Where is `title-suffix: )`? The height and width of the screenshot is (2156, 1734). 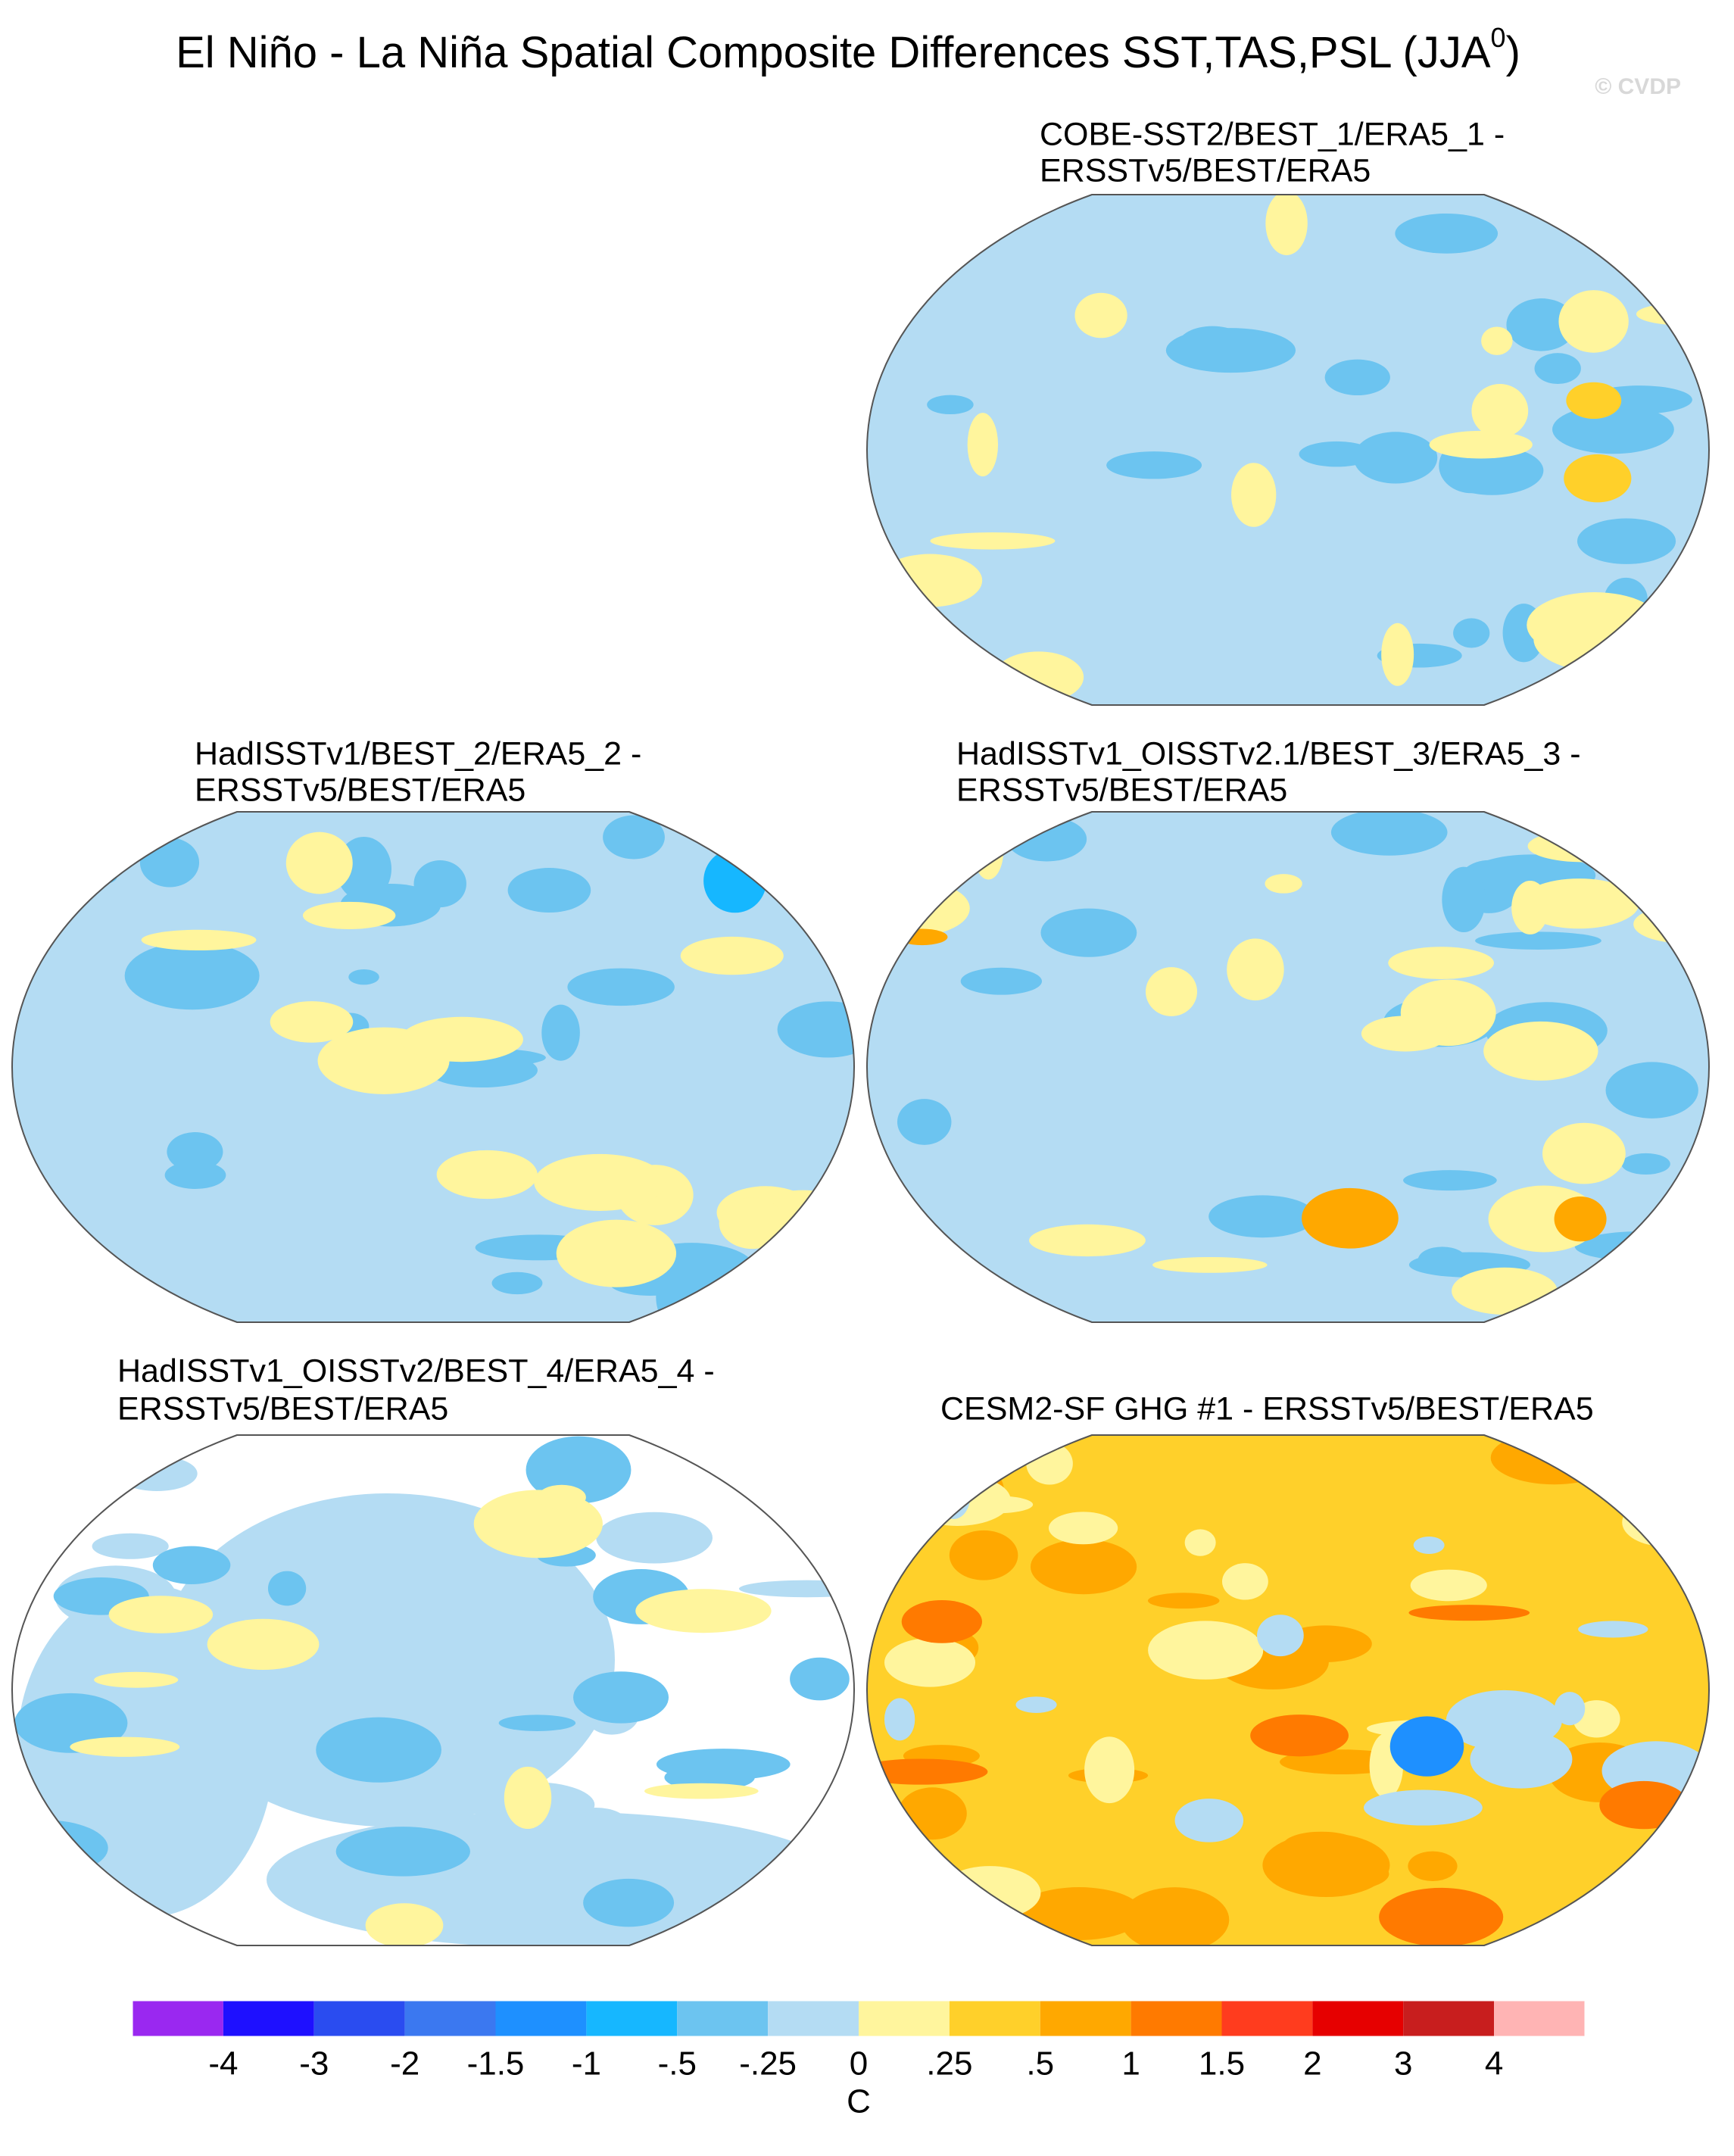 title-suffix: ) is located at coordinates (1513, 52).